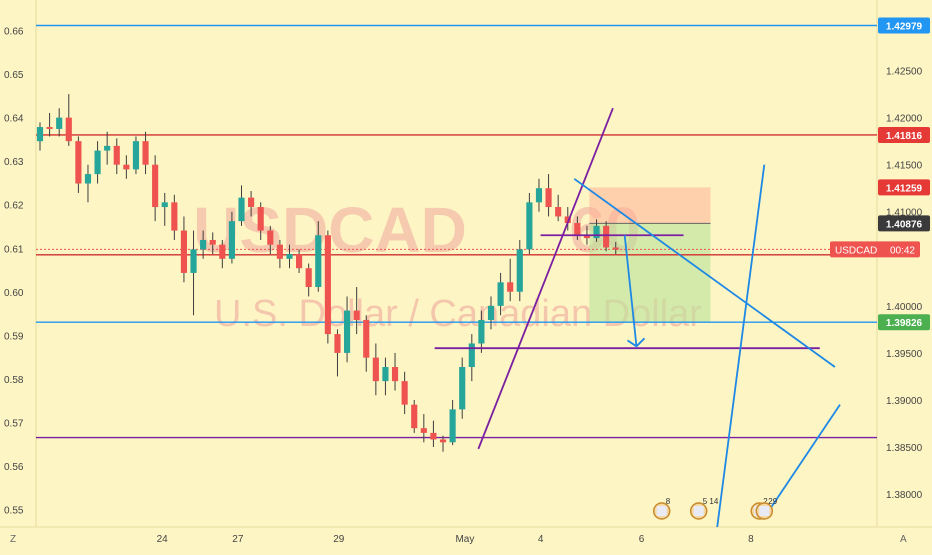 The image size is (932, 555). I want to click on right-tick-label: 1.42500, so click(904, 72).